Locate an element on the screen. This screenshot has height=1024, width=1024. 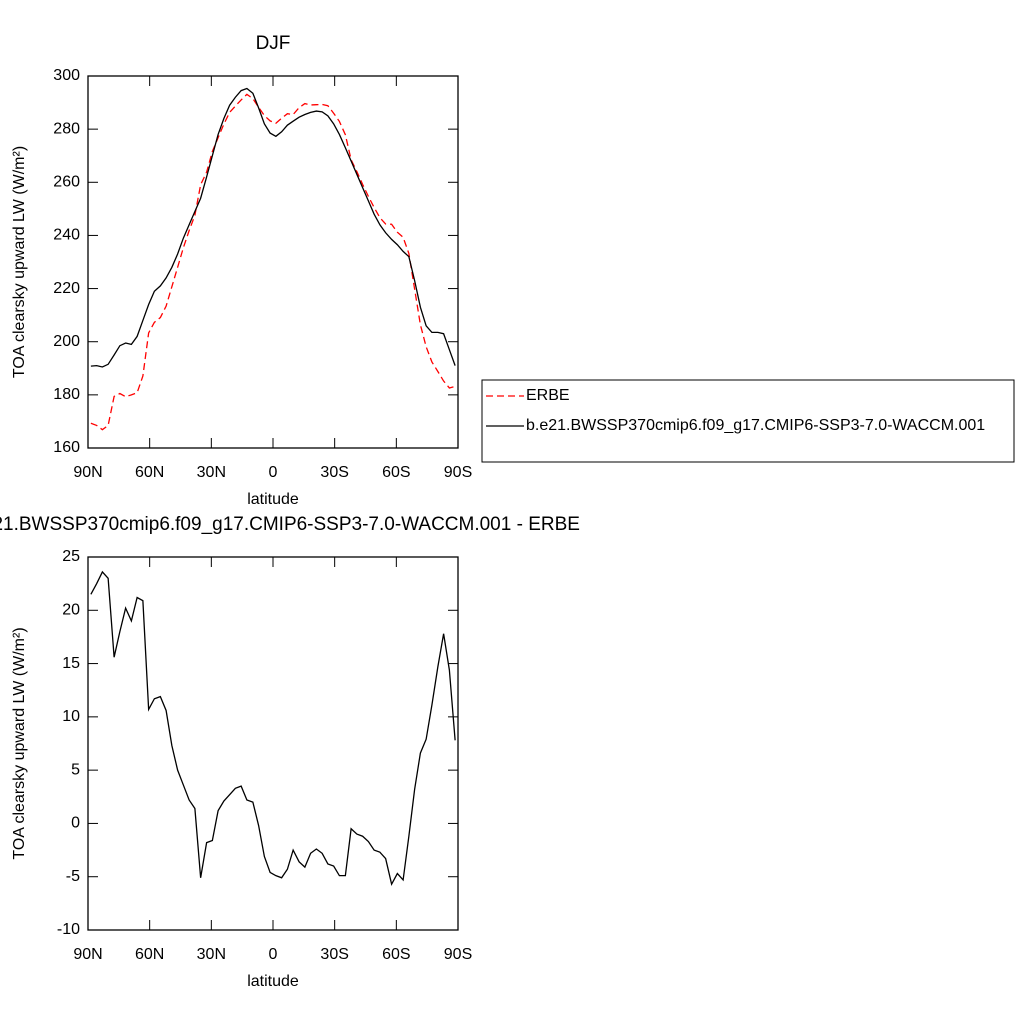
y-tick-label: 25 is located at coordinates (71, 556).